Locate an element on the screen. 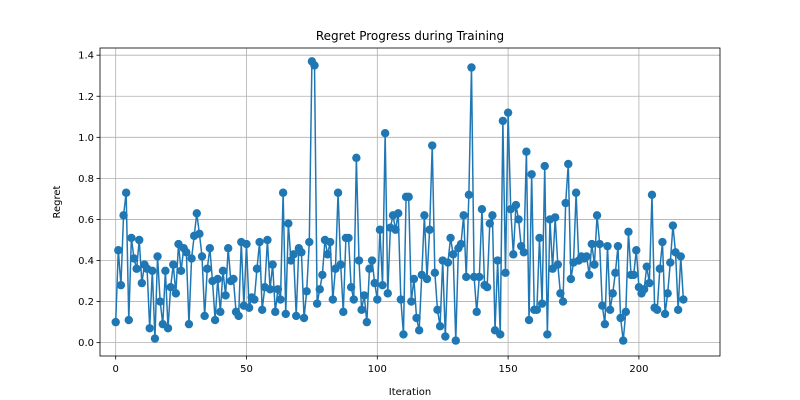 This screenshot has height=400, width=800. y-axis-label: Regret is located at coordinates (57, 201).